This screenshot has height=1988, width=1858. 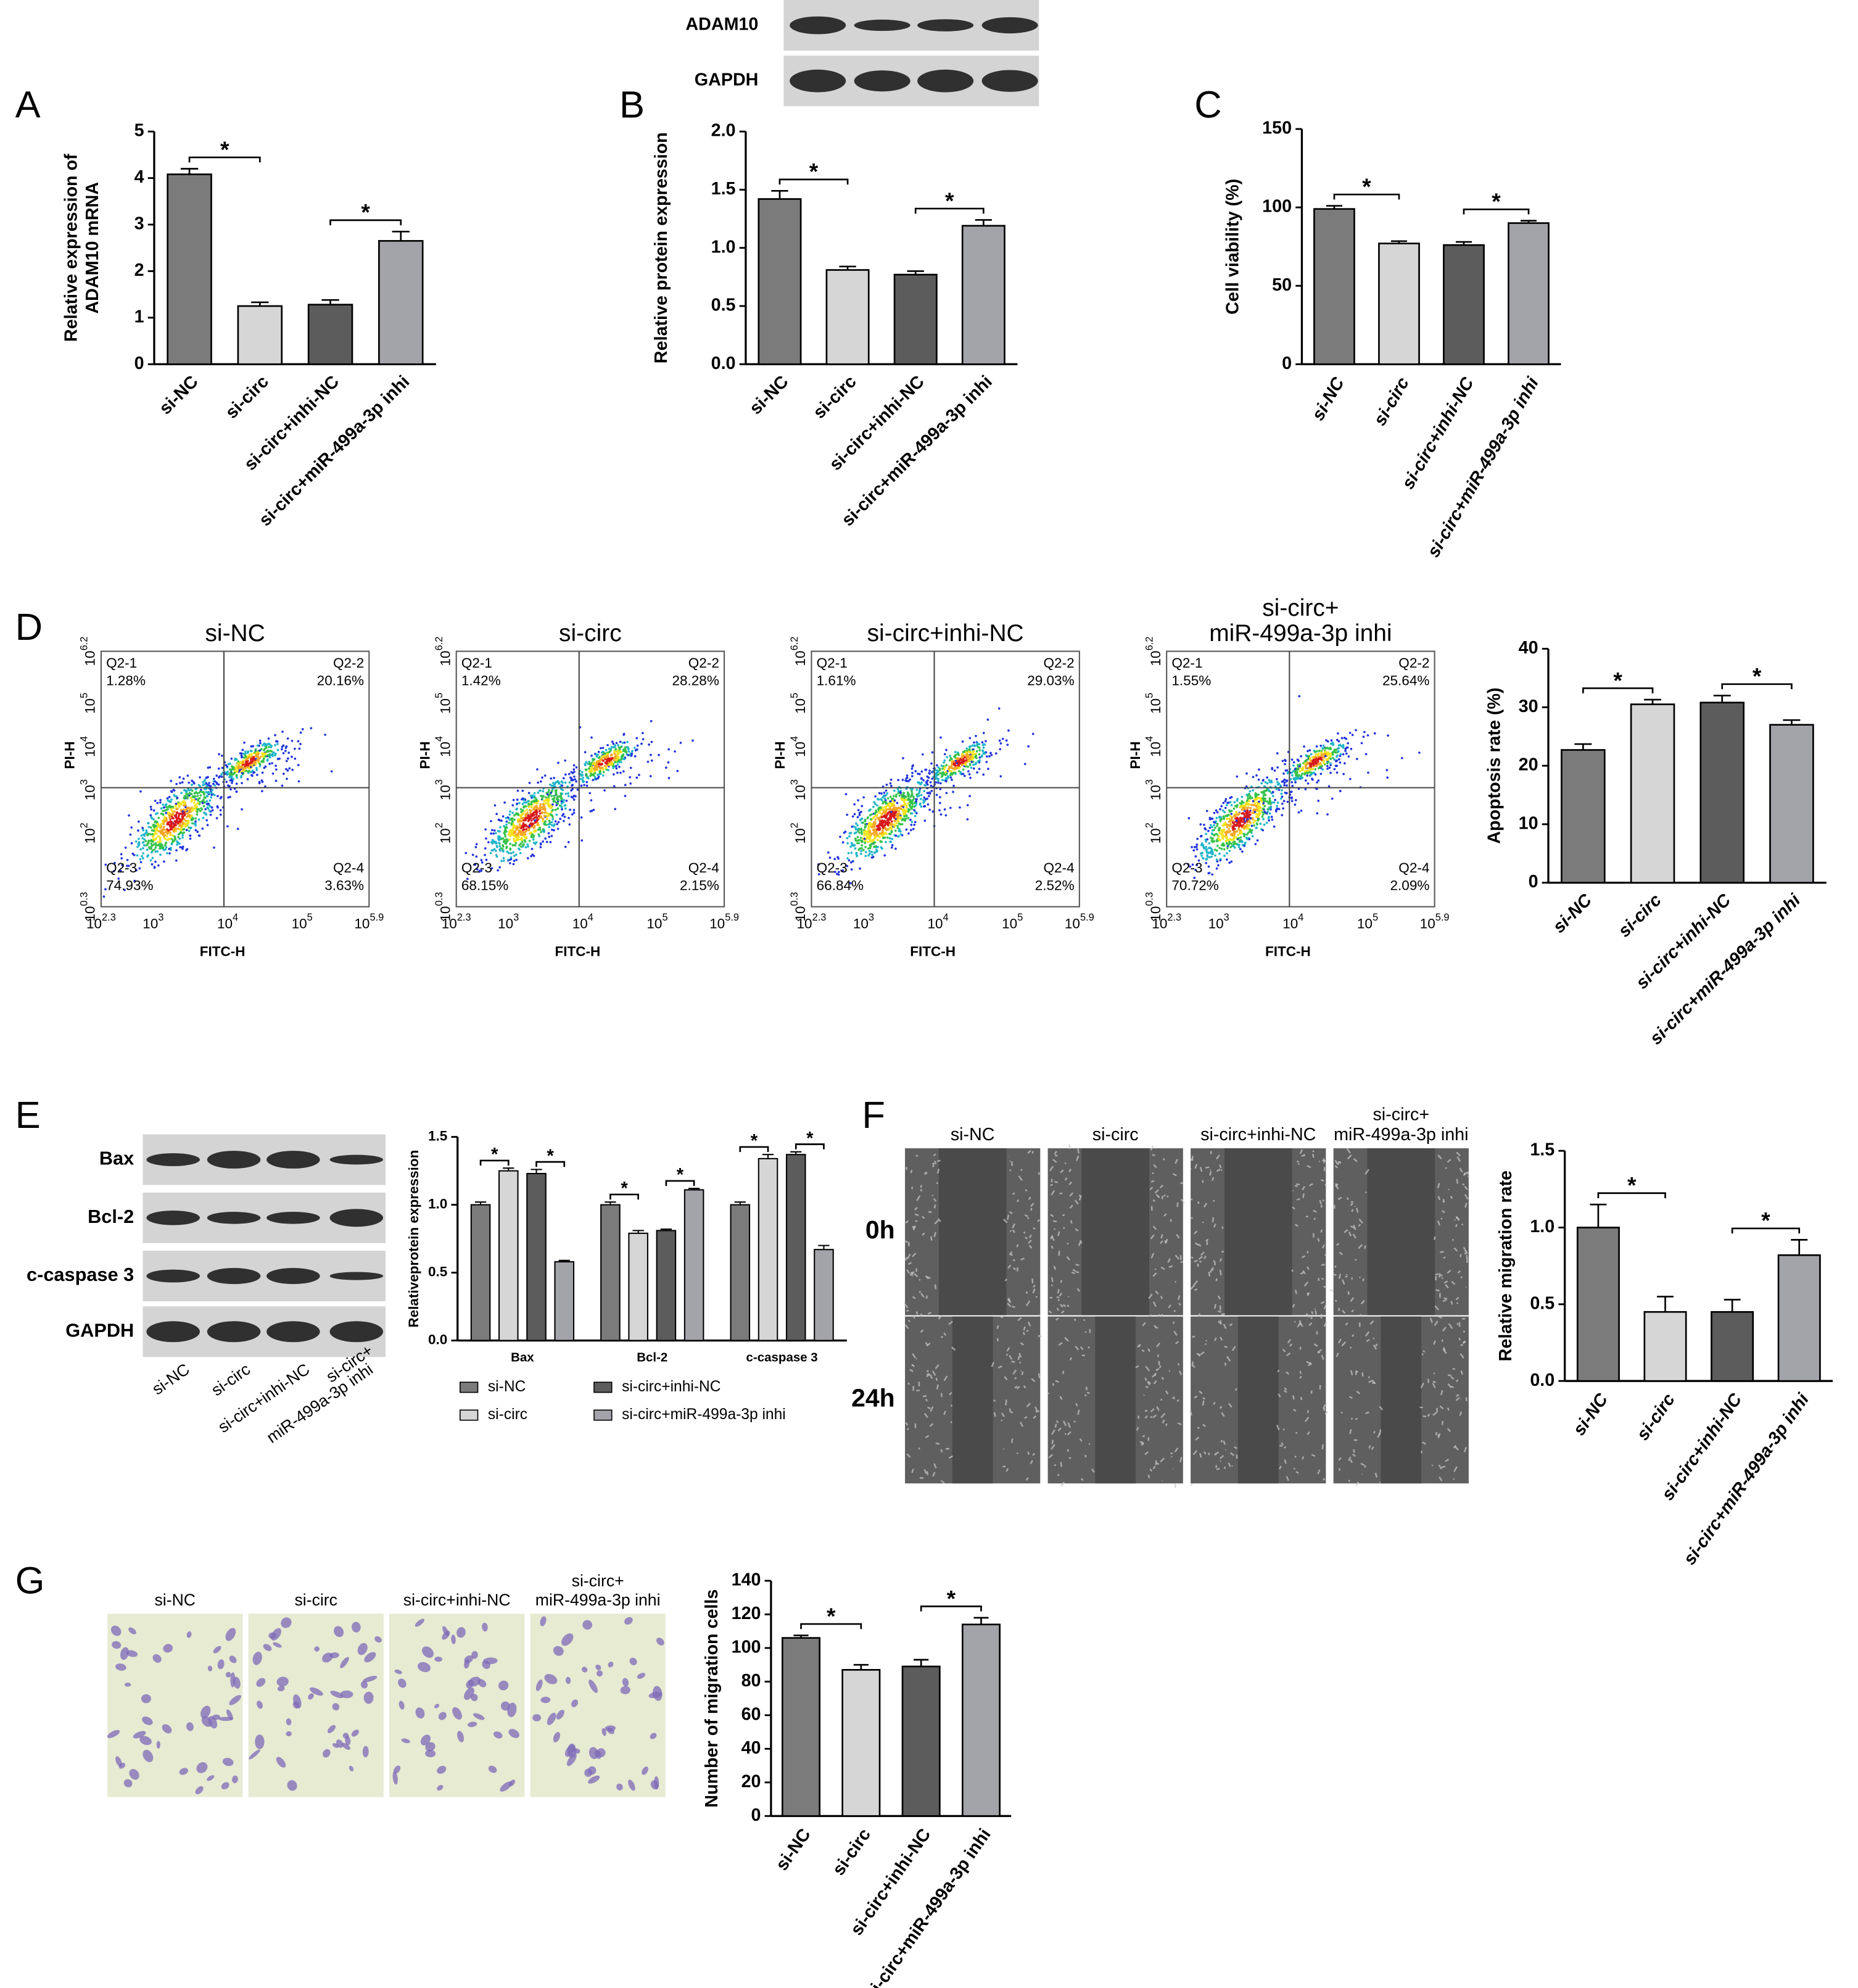 I want to click on quadrant-label: 29.03%, so click(x=1050, y=681).